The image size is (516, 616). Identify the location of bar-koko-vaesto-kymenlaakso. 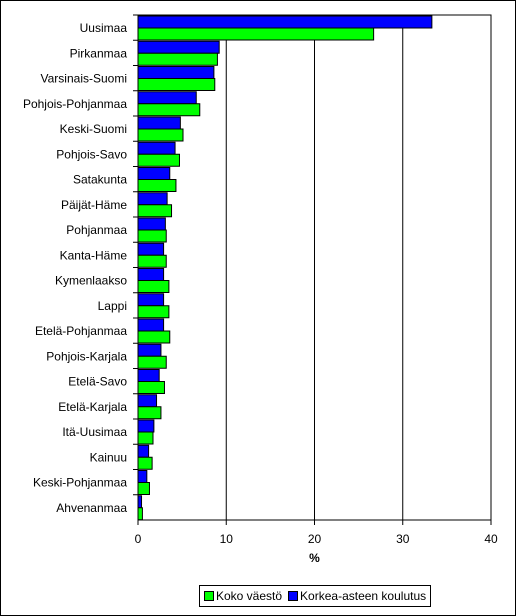
(153, 286).